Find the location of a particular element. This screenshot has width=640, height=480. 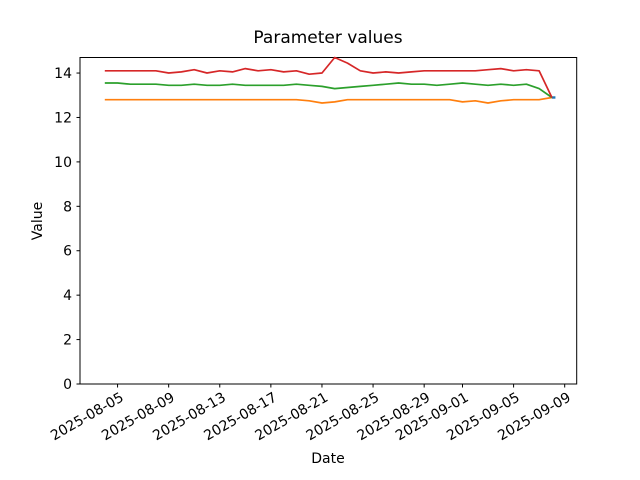

x-axis-label: Date is located at coordinates (327, 459).